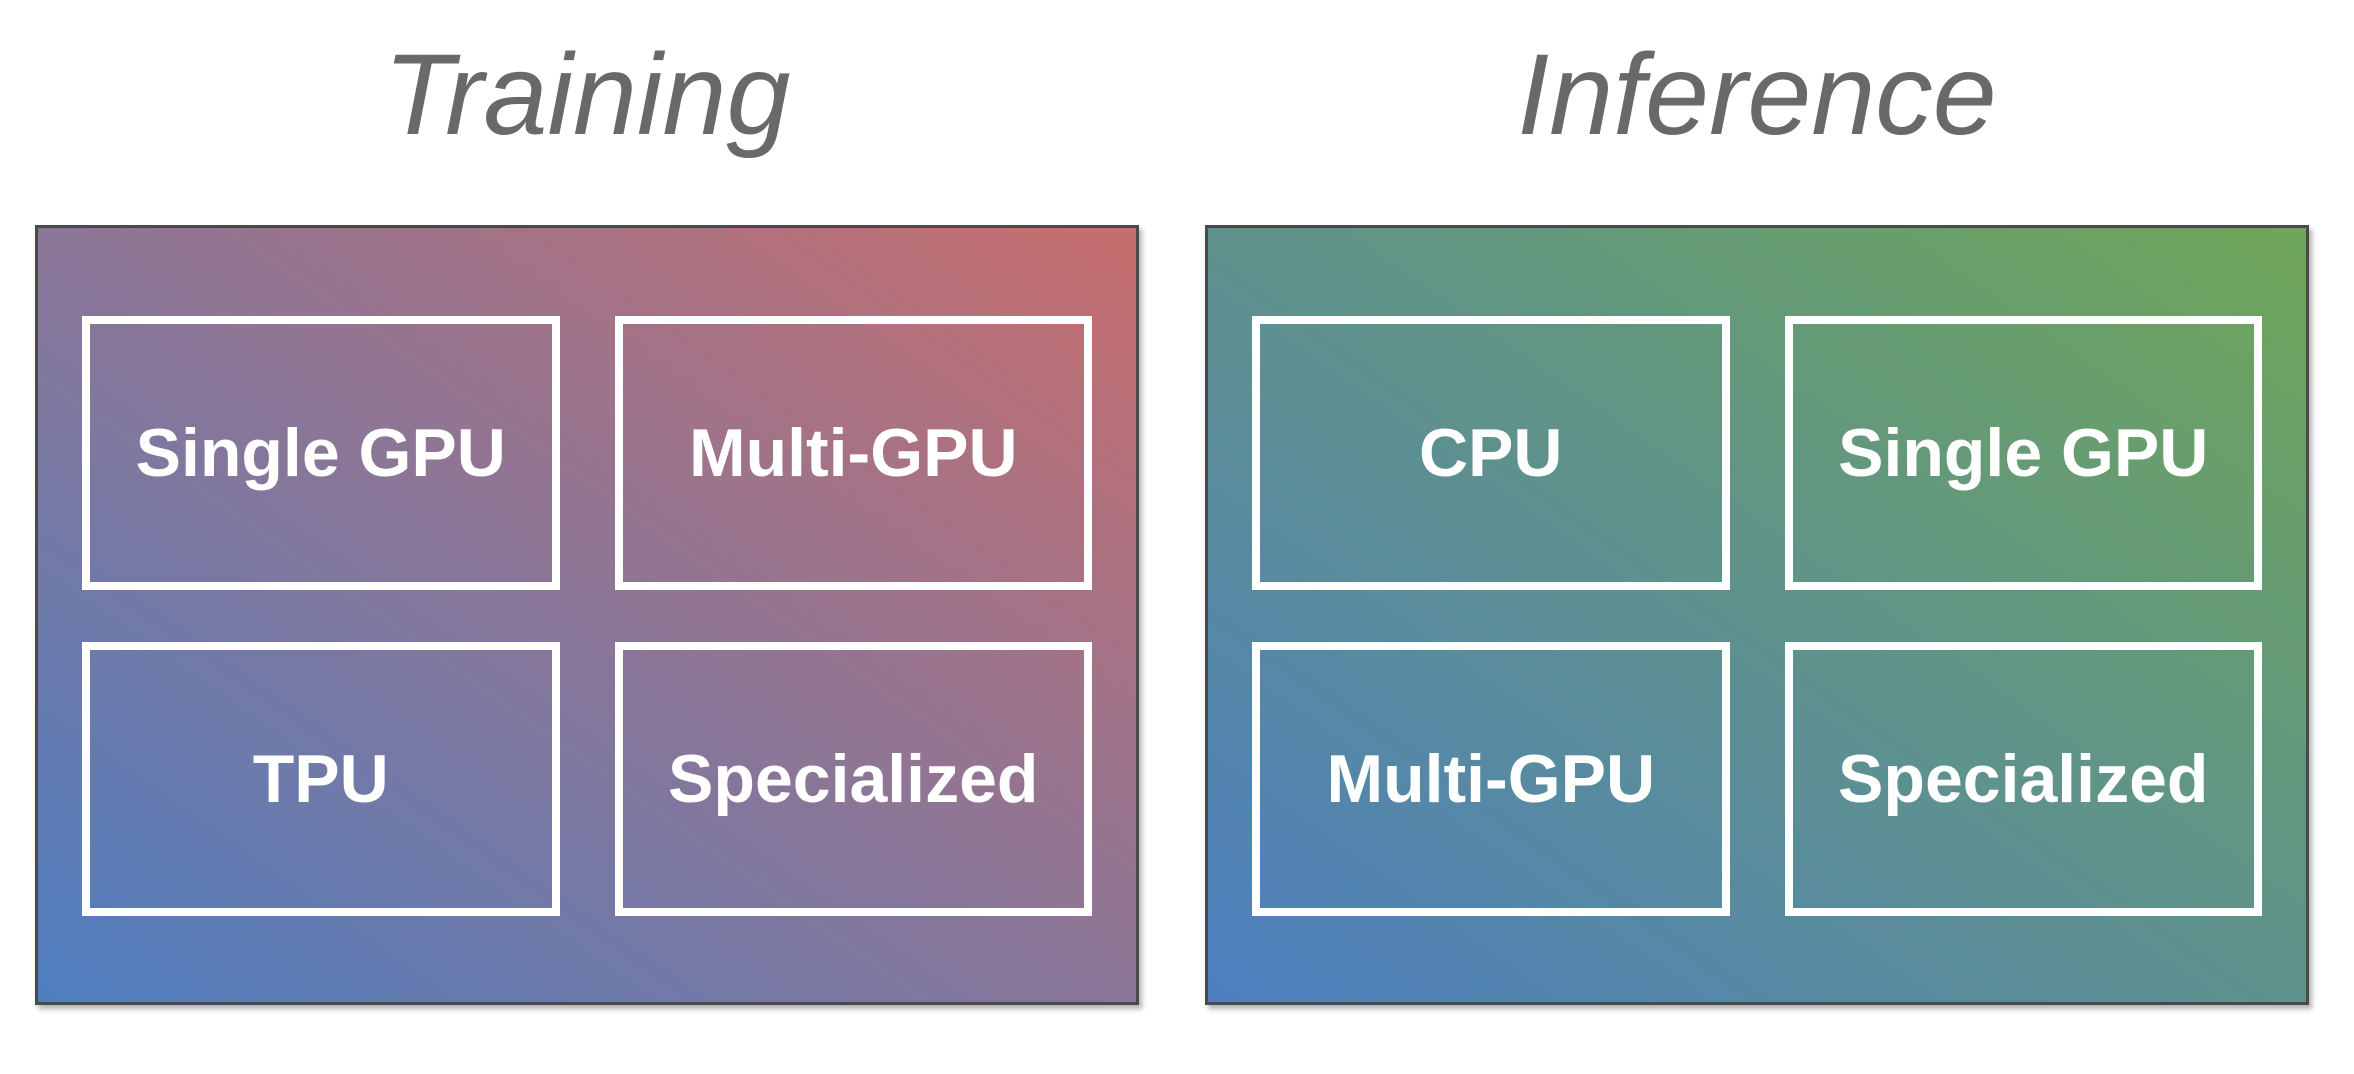 This screenshot has height=1074, width=2354. What do you see at coordinates (1757, 95) in the screenshot?
I see `inference-title: Inference` at bounding box center [1757, 95].